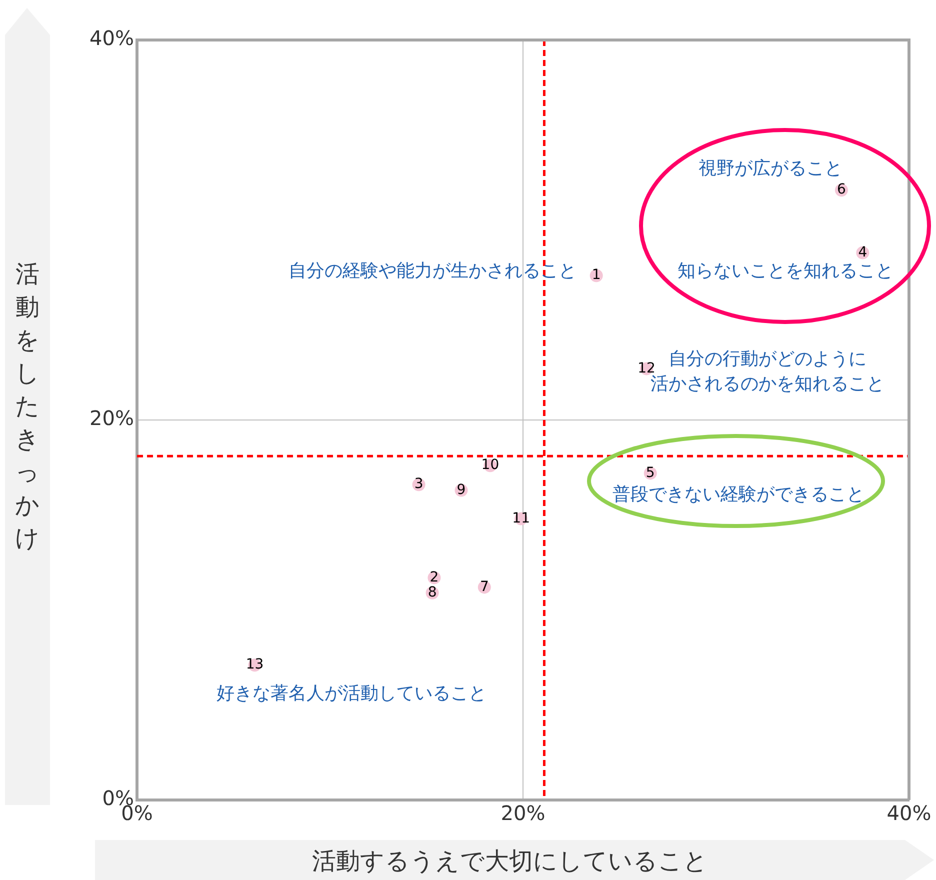 The image size is (936, 880). What do you see at coordinates (510, 861) in the screenshot?
I see `x-axis-title: 活動するうえで大切にしていること` at bounding box center [510, 861].